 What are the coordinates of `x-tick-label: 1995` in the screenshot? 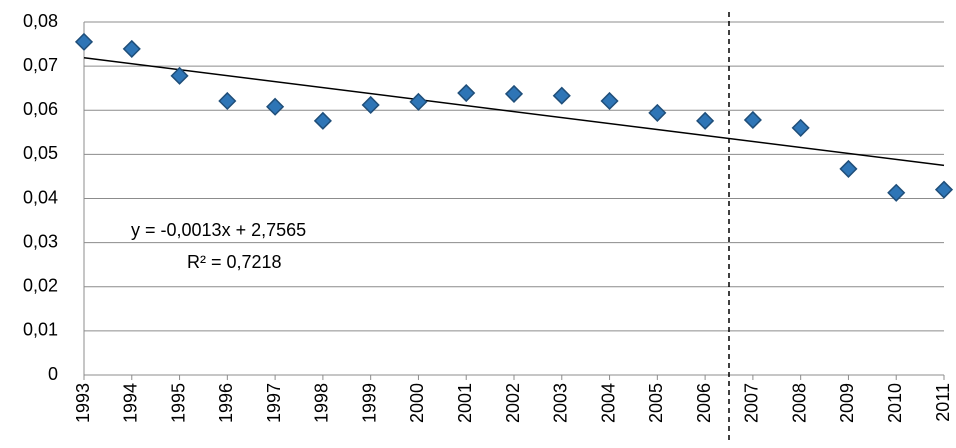 It's located at (178, 403).